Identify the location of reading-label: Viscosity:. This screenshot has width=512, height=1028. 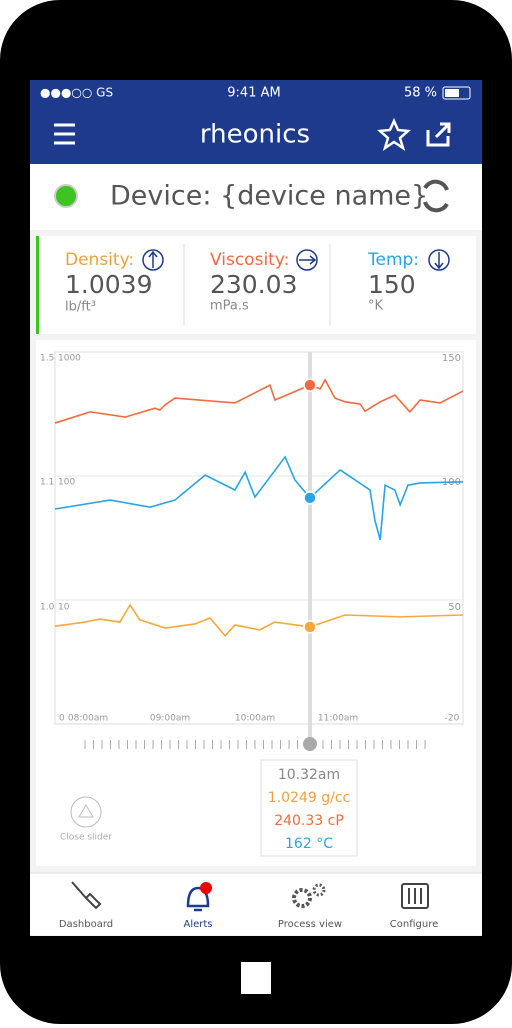
(249, 260).